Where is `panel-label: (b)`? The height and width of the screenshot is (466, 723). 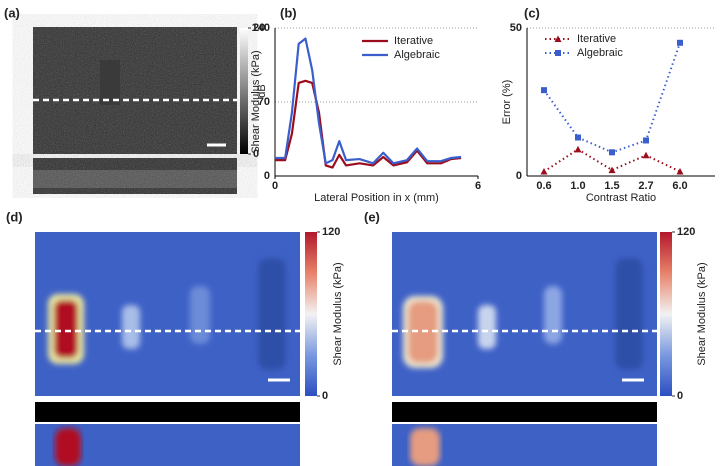 panel-label: (b) is located at coordinates (288, 12).